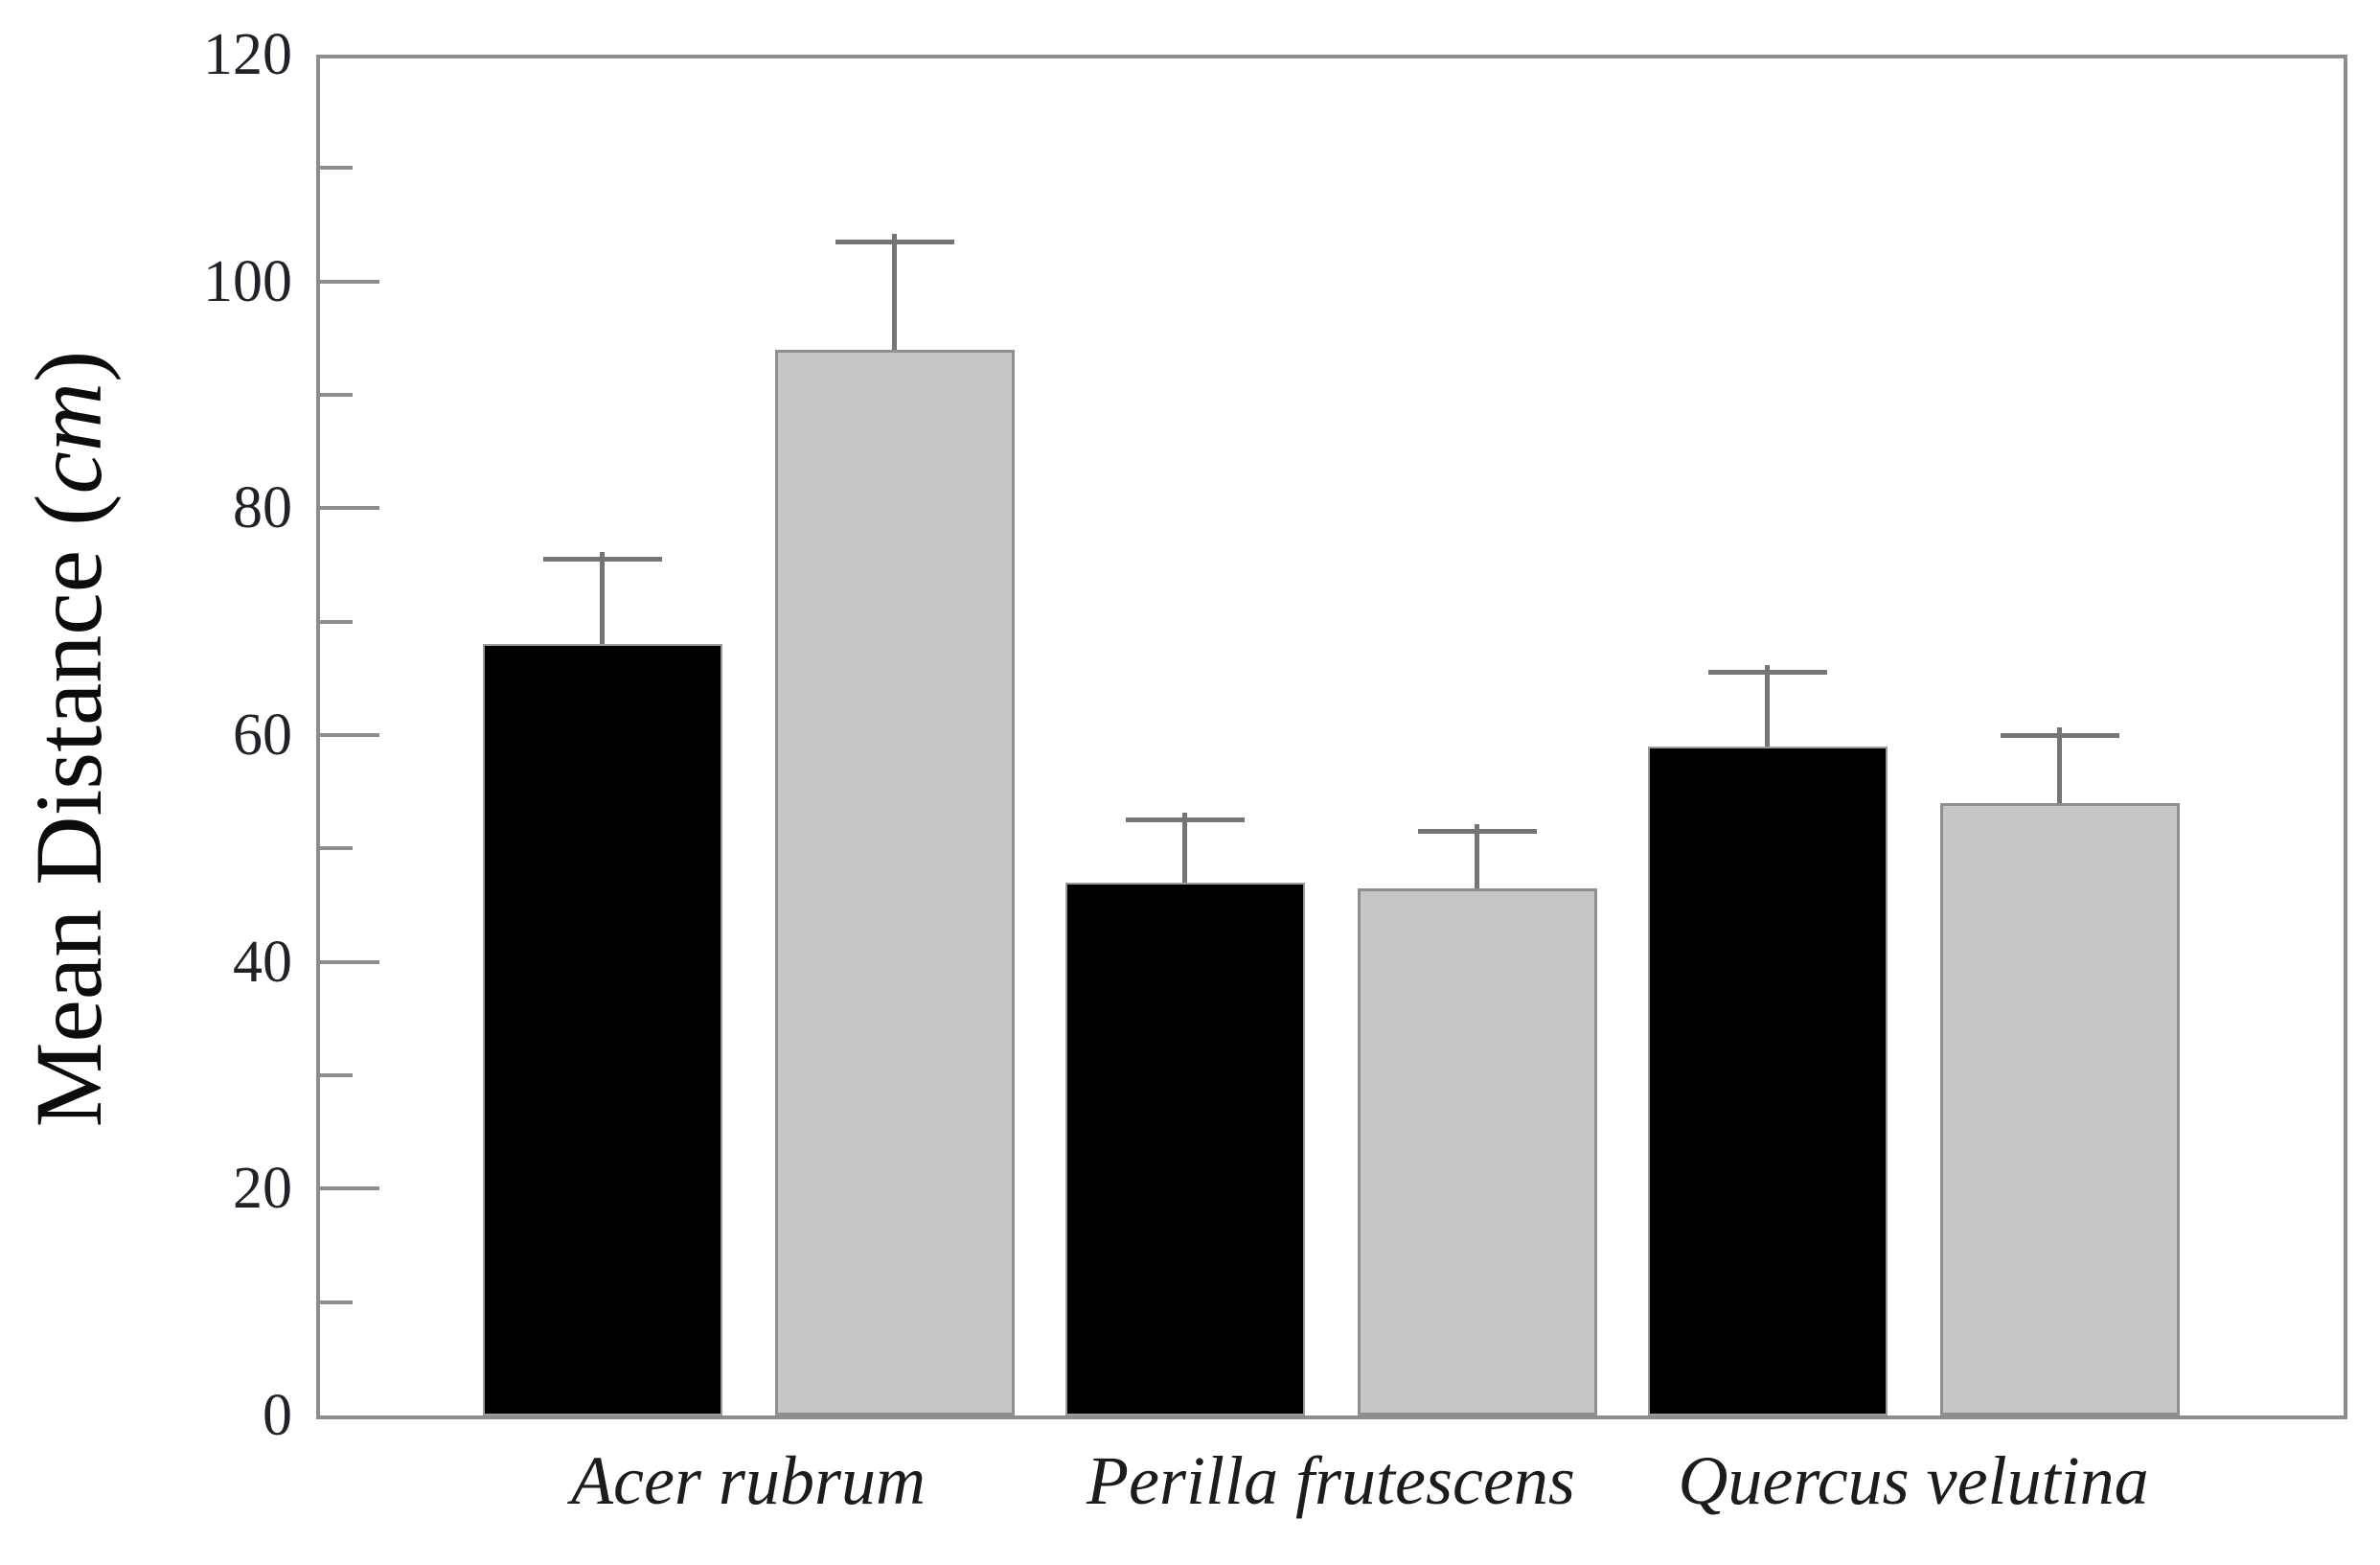 This screenshot has height=1565, width=2380. What do you see at coordinates (895, 241) in the screenshot?
I see `error-bar-cap-acer-rubrum-gray` at bounding box center [895, 241].